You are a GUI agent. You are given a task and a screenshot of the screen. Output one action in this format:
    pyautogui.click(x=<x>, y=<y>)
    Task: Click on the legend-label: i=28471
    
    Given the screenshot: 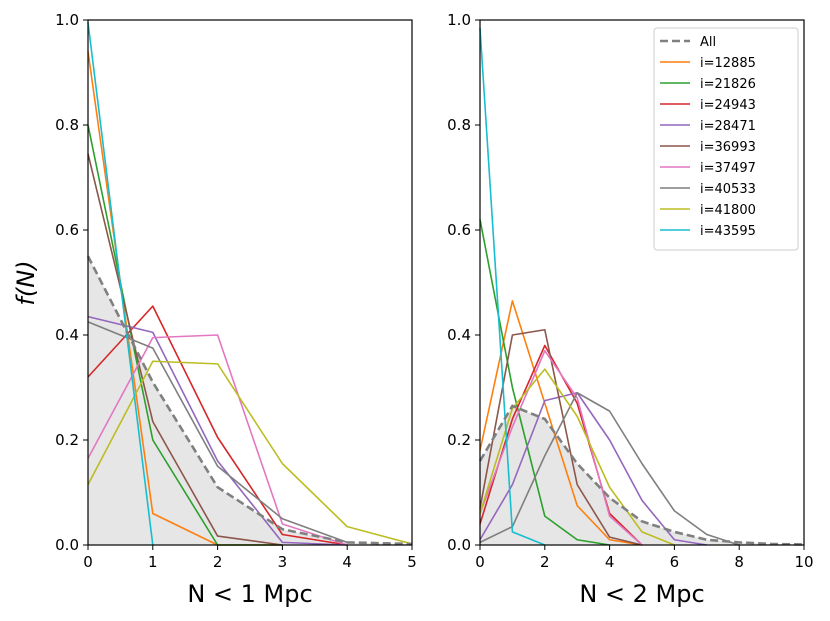 What is the action you would take?
    pyautogui.click(x=728, y=126)
    